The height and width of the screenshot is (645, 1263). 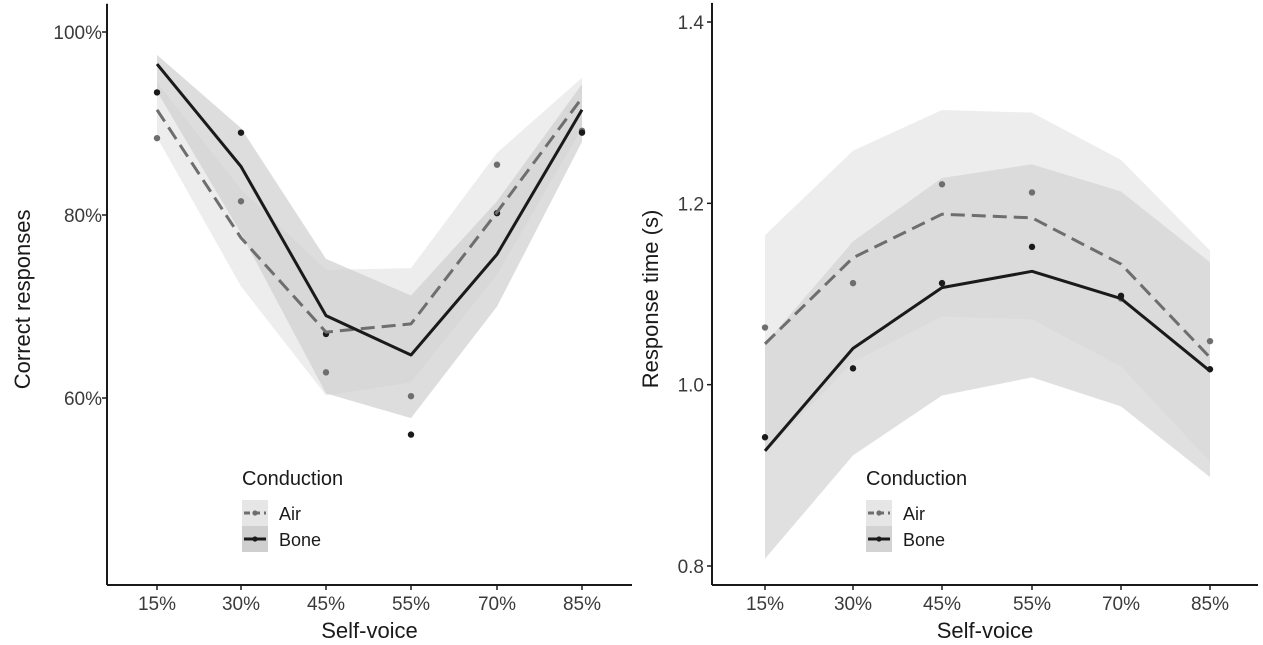 I want to click on y-tick-label: 60%, so click(x=83, y=399).